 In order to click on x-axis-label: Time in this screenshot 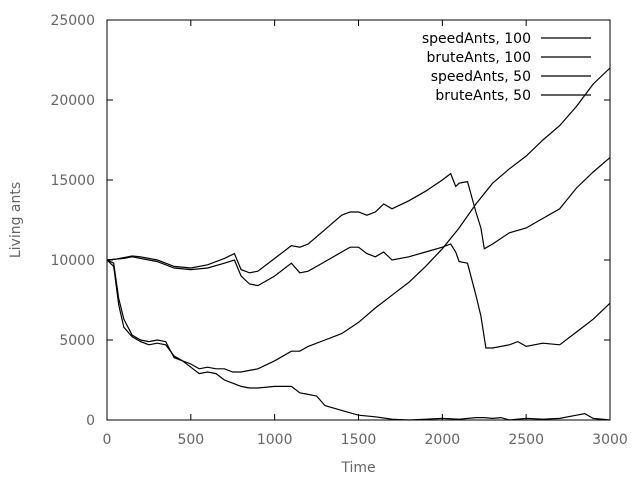, I will do `click(357, 468)`.